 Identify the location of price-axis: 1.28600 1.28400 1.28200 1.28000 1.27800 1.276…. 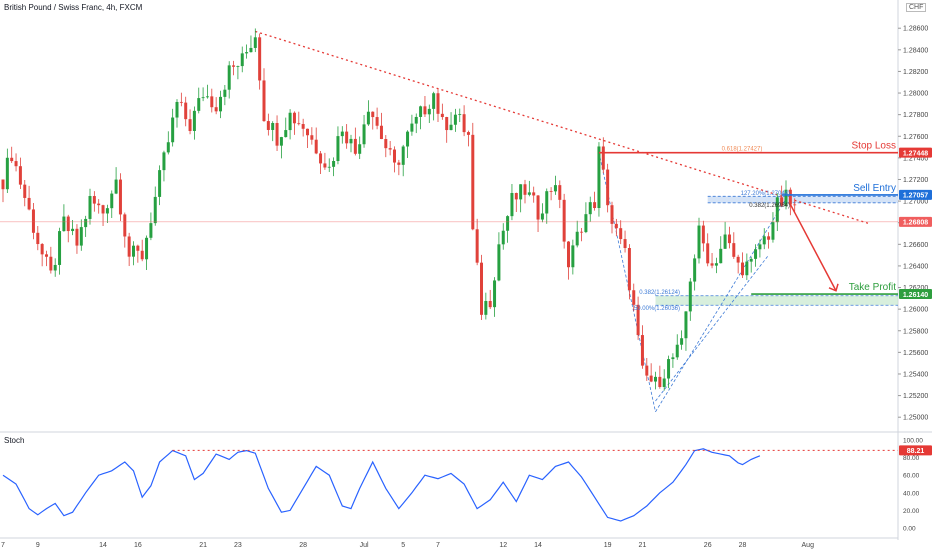
(913, 224).